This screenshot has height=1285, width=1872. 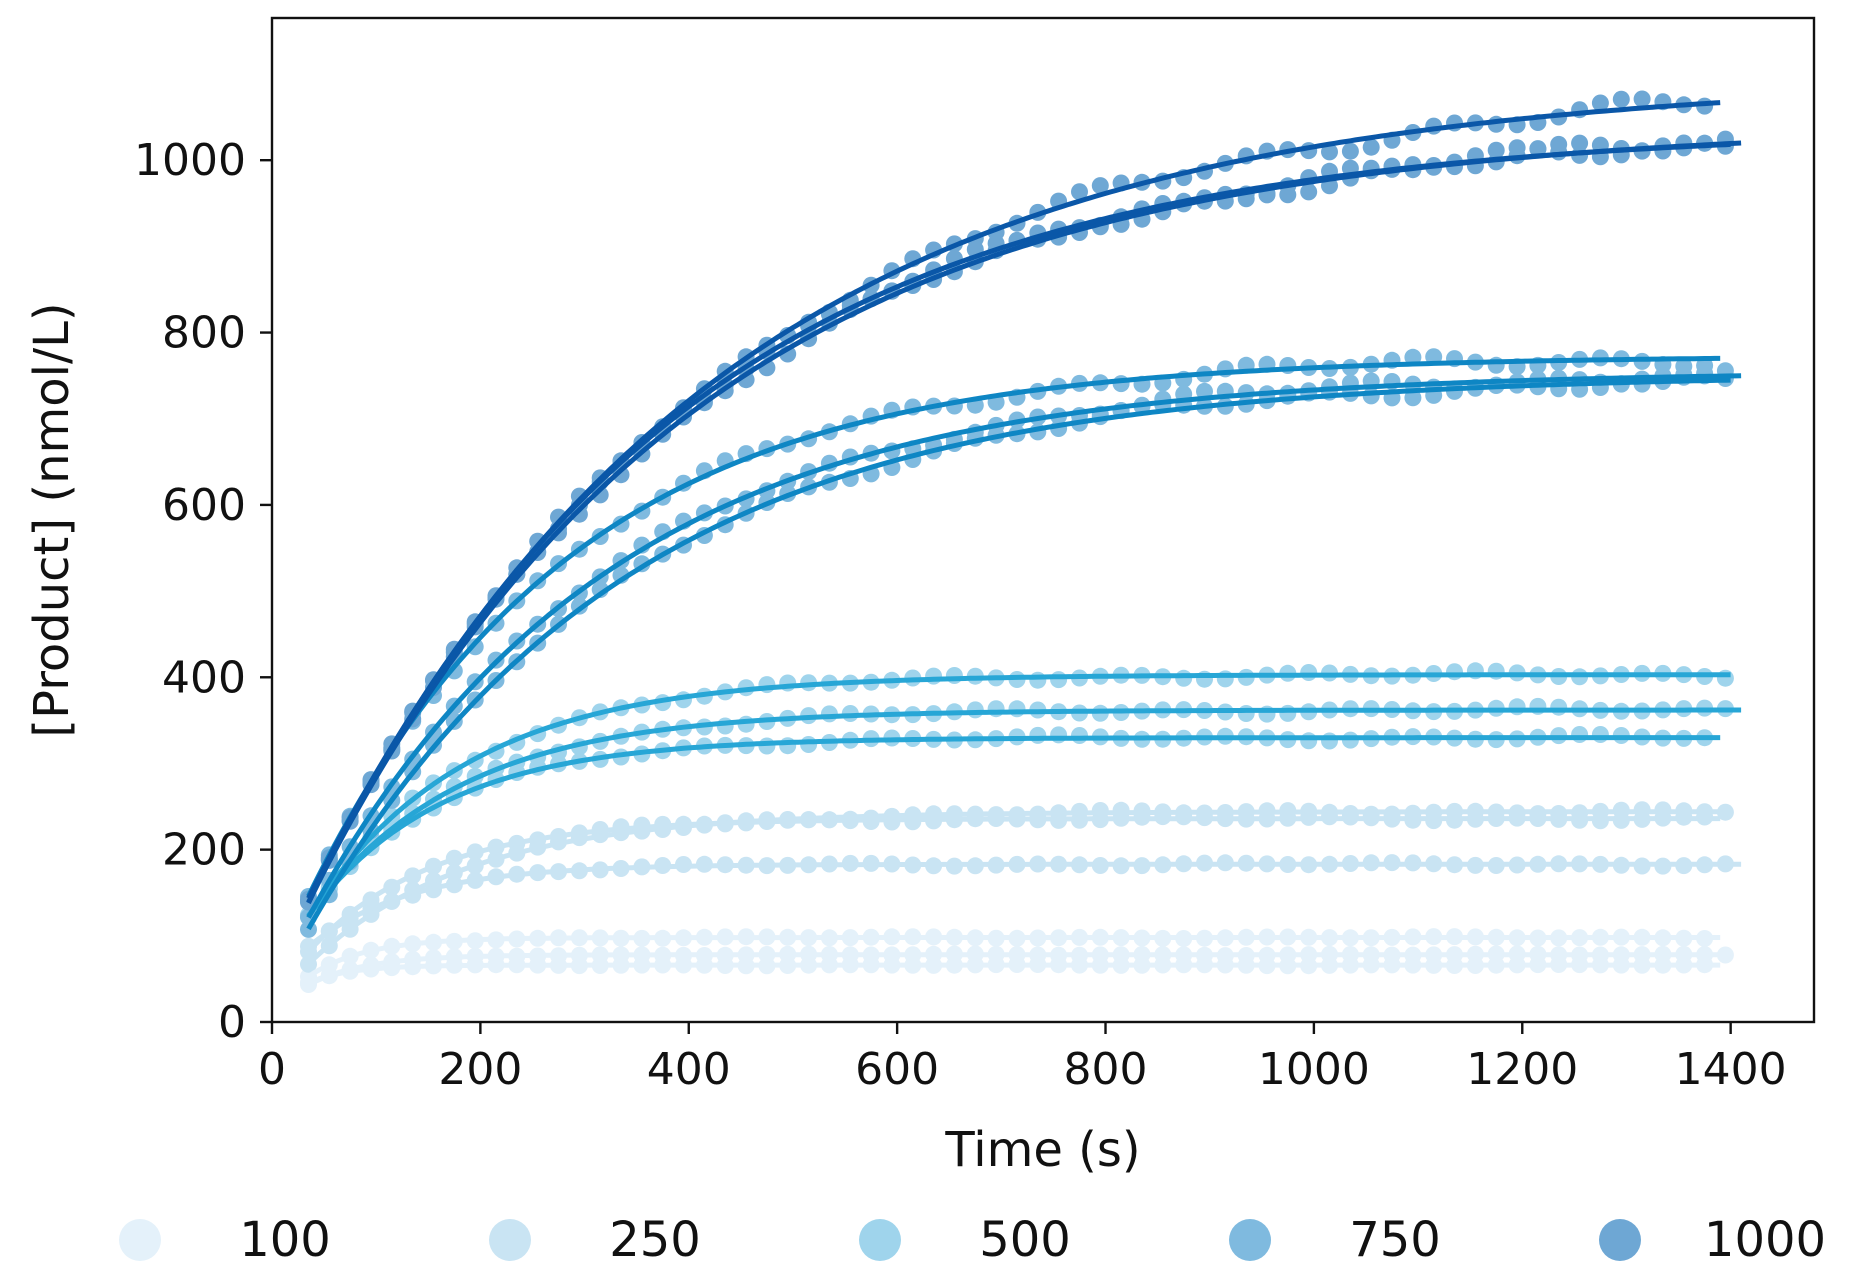 I want to click on legend-label-750: 750, so click(x=1395, y=1240).